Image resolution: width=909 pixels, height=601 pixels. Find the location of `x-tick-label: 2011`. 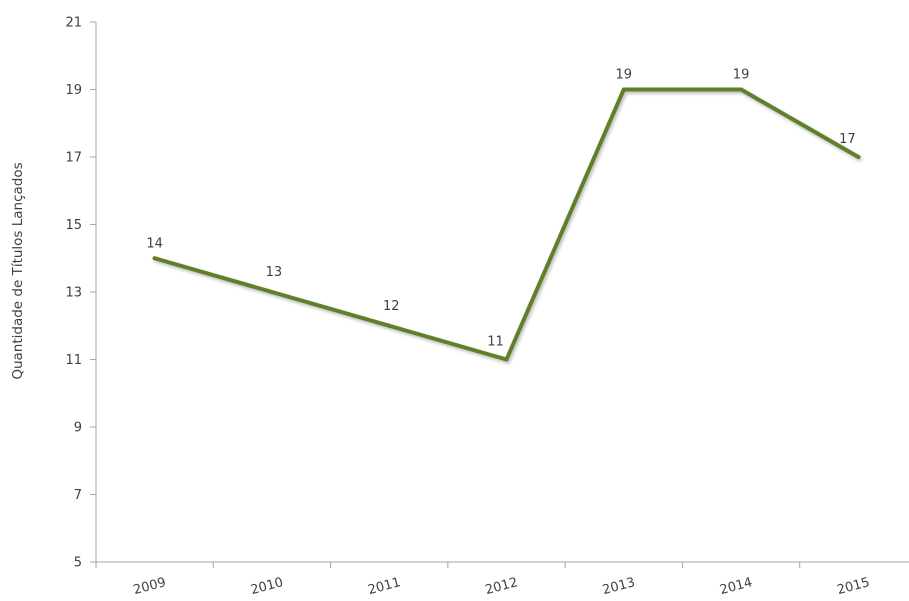

x-tick-label: 2011 is located at coordinates (384, 586).